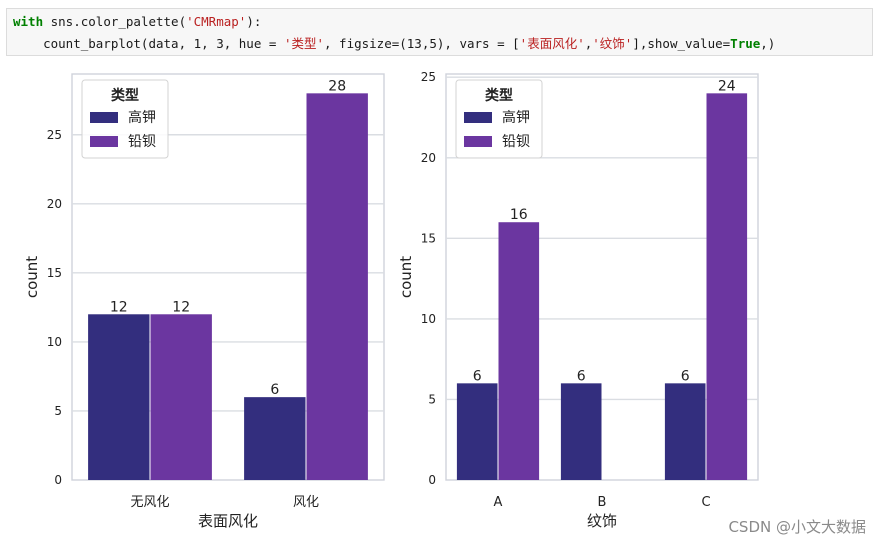  Describe the element at coordinates (216, 21) in the screenshot. I see `code-string: 'CMRmap'` at that location.